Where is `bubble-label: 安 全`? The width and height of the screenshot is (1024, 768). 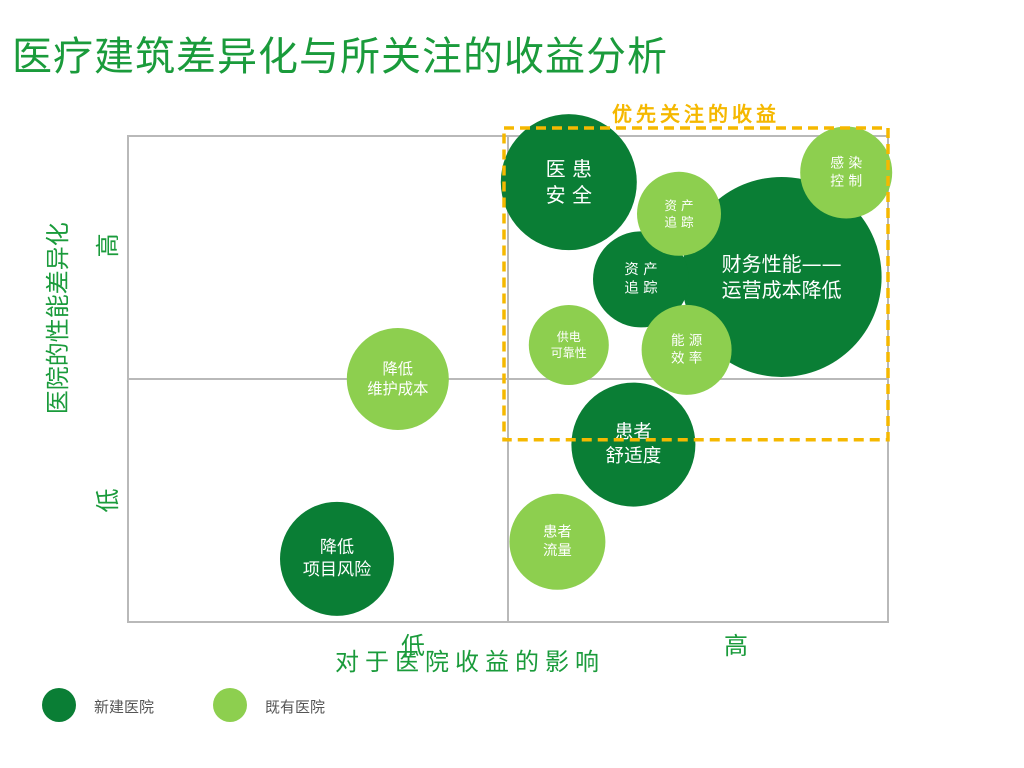 bubble-label: 安 全 is located at coordinates (569, 195).